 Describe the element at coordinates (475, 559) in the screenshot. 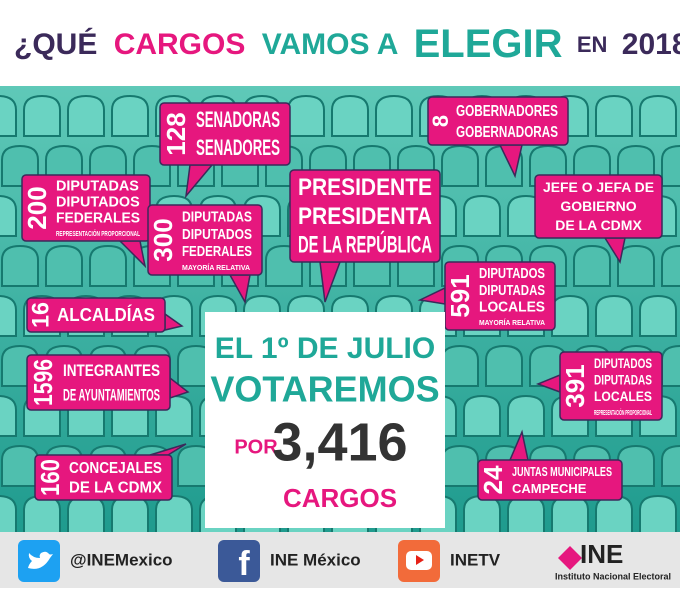

I see `youtube-handle: INETV` at that location.